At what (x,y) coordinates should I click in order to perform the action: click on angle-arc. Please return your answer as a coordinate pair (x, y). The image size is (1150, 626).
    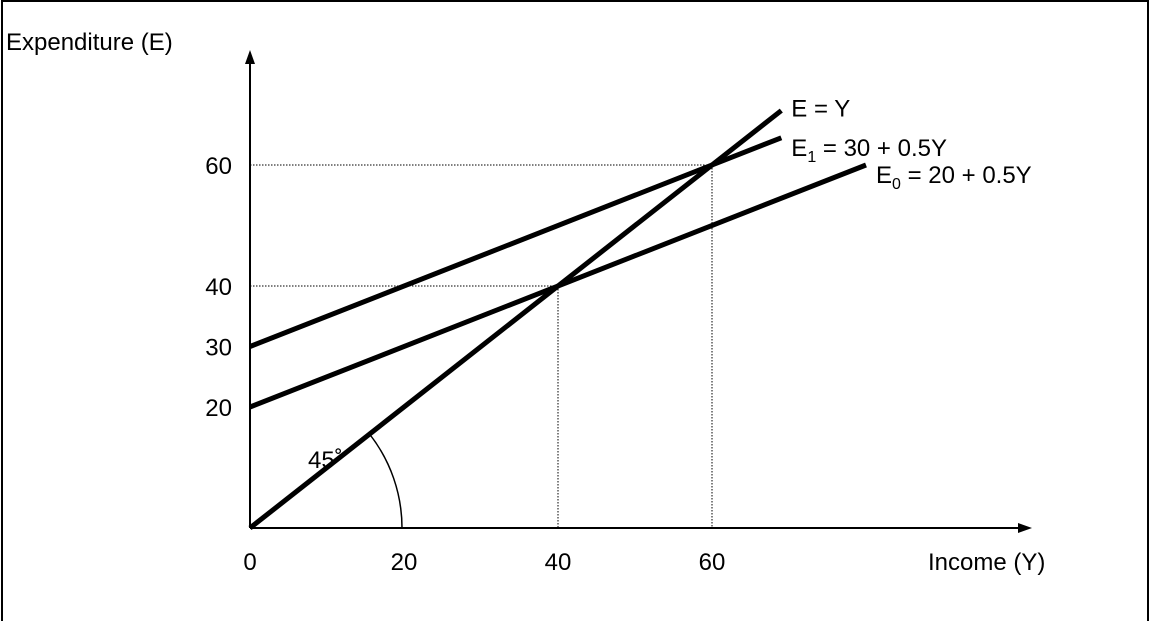
    Looking at the image, I should click on (385, 481).